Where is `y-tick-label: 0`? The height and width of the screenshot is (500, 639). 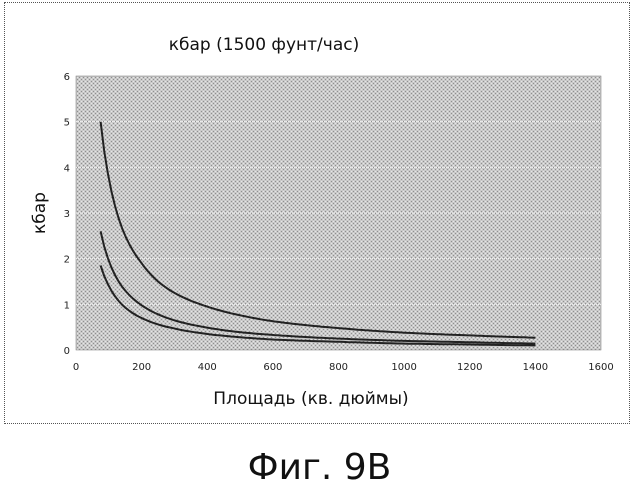
y-tick-label: 0 is located at coordinates (67, 351).